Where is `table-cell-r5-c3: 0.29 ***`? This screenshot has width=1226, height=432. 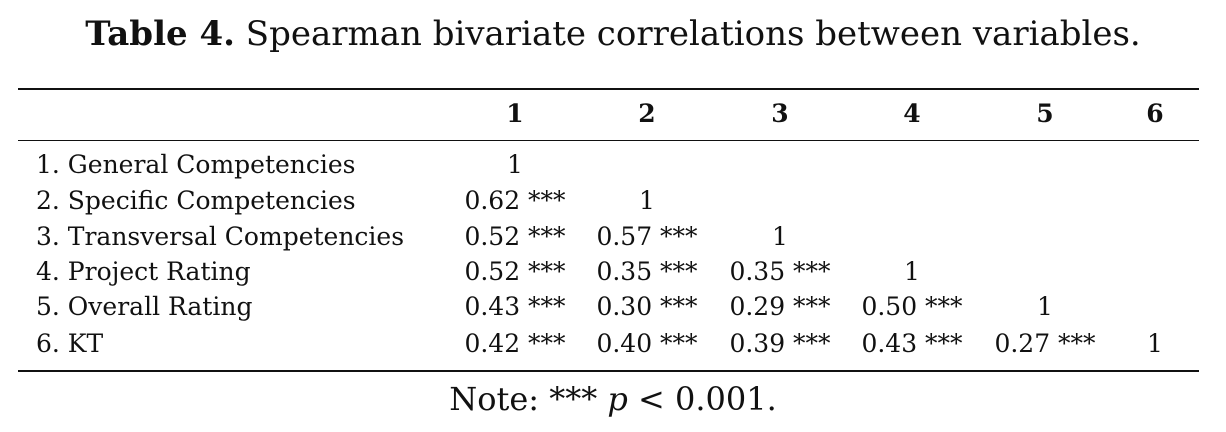 table-cell-r5-c3: 0.29 *** is located at coordinates (780, 306).